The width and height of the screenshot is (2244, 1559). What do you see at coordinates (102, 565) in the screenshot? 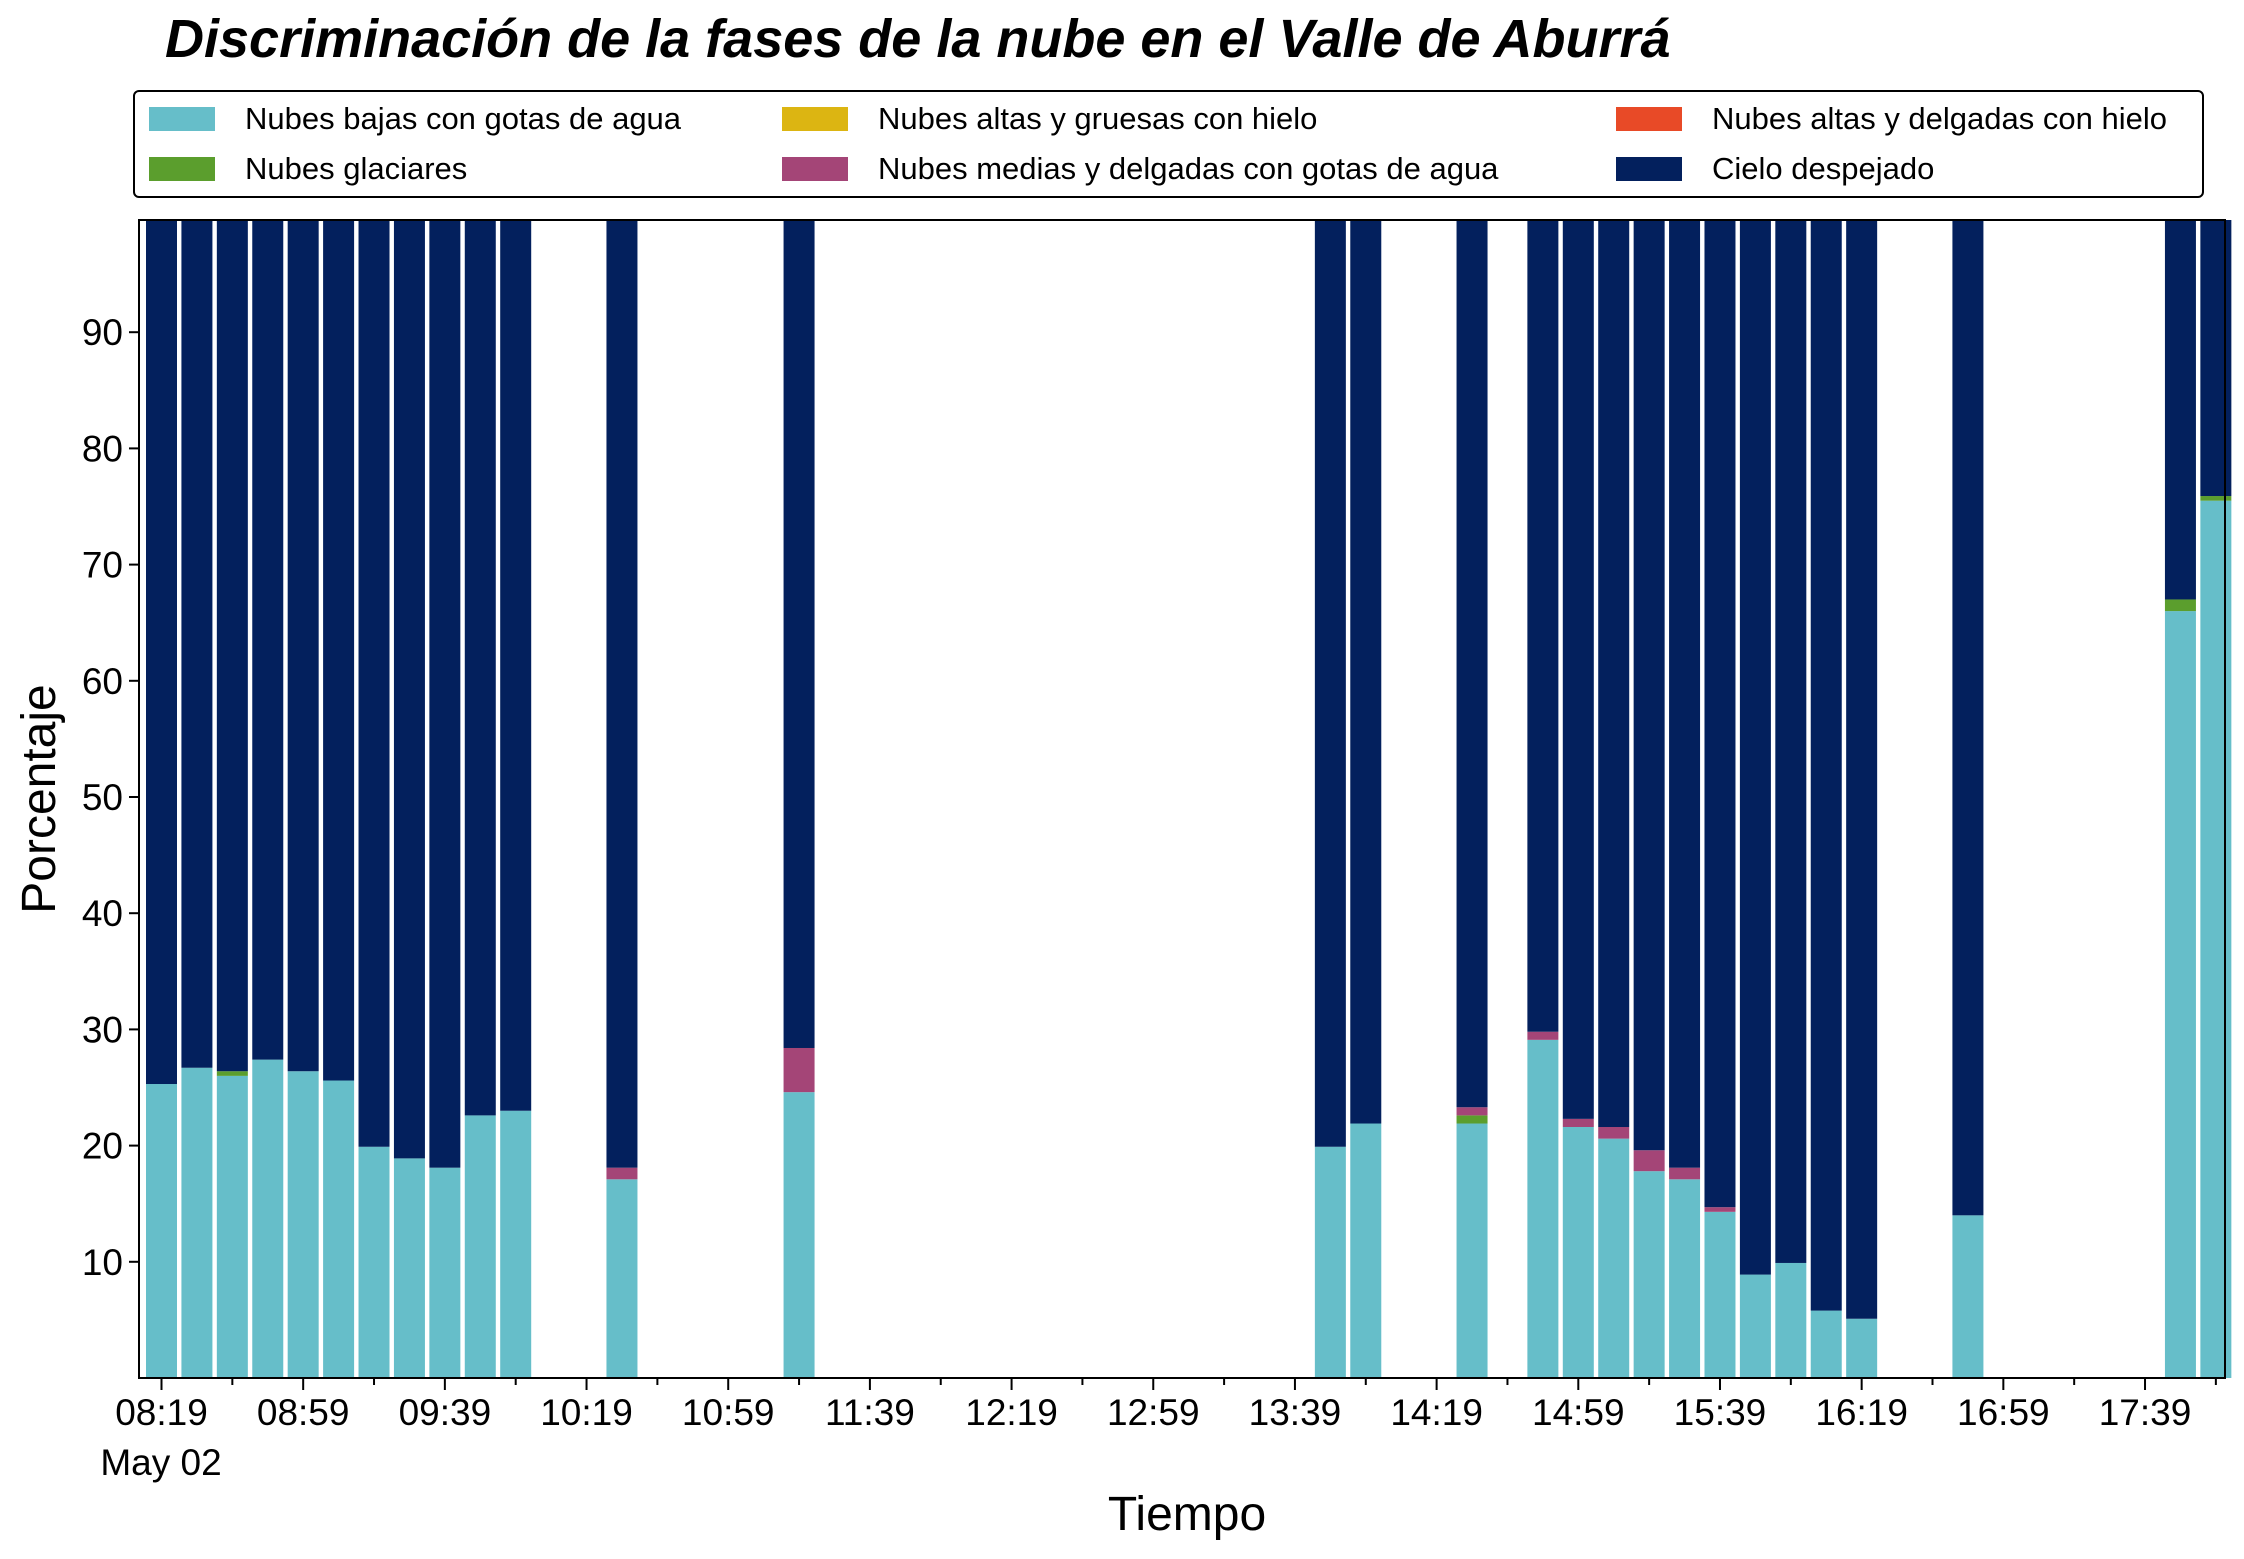
I see `y-tick-label: 70` at bounding box center [102, 565].